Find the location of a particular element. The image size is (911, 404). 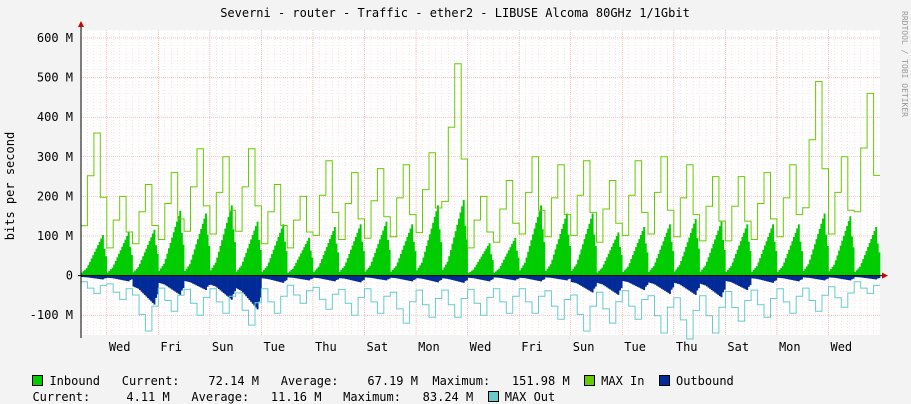

y-tick-label: -100 M is located at coordinates (51, 315).